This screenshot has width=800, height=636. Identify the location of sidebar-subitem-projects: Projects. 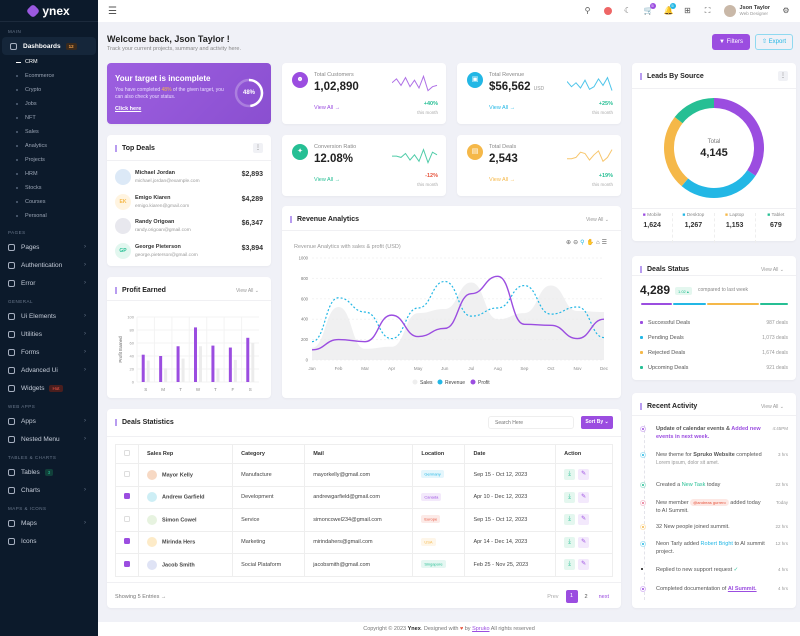
(49, 160).